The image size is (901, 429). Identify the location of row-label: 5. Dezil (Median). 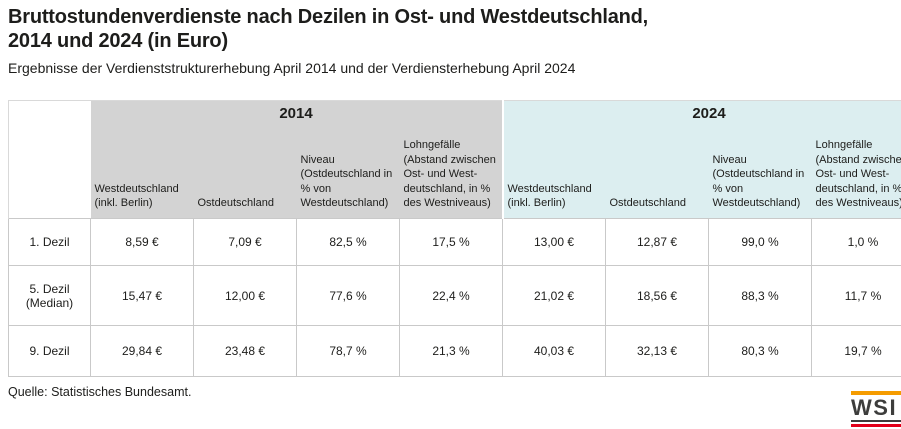
(49, 295).